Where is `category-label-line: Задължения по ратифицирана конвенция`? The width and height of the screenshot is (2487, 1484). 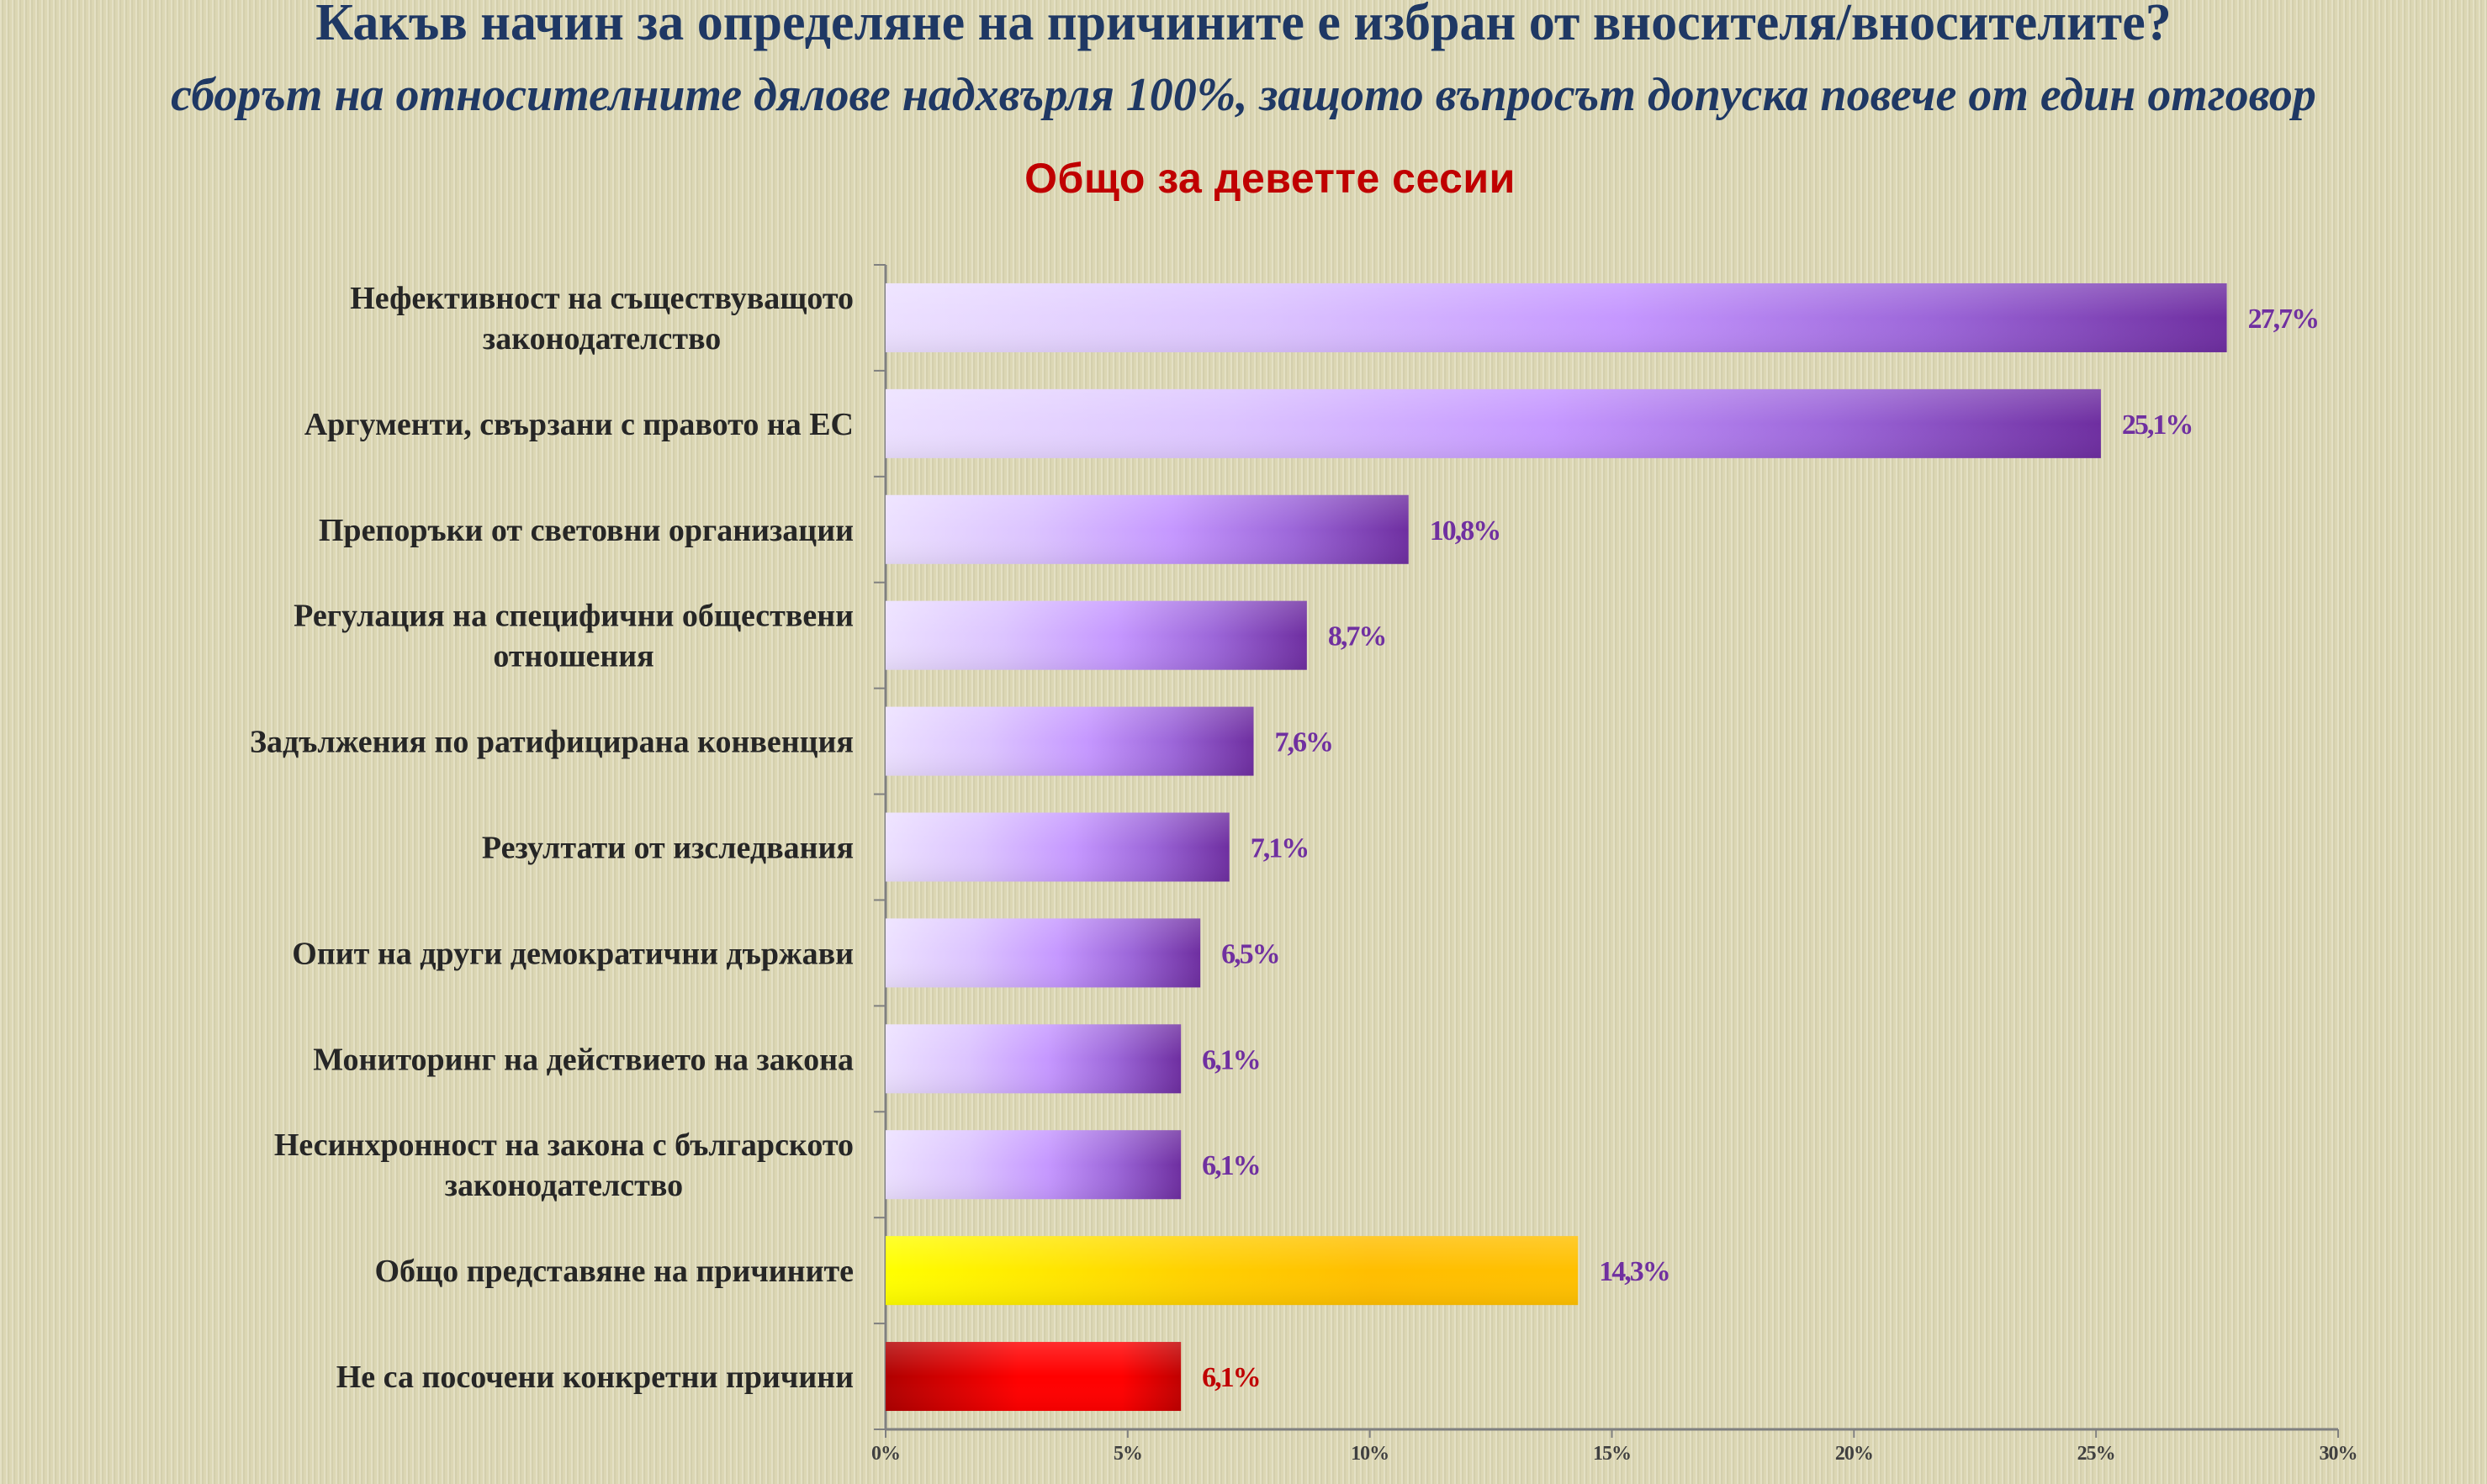 category-label-line: Задължения по ратифицирана конвенция is located at coordinates (552, 742).